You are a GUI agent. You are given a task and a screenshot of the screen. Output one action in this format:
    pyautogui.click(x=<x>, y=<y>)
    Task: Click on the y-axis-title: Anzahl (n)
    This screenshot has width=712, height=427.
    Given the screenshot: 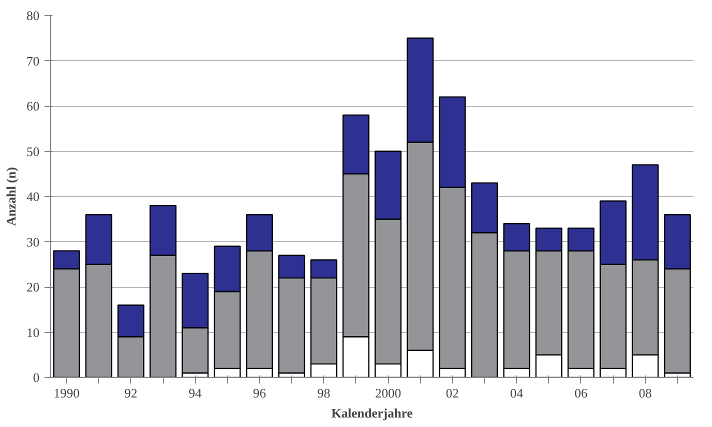 What is the action you would take?
    pyautogui.click(x=11, y=196)
    